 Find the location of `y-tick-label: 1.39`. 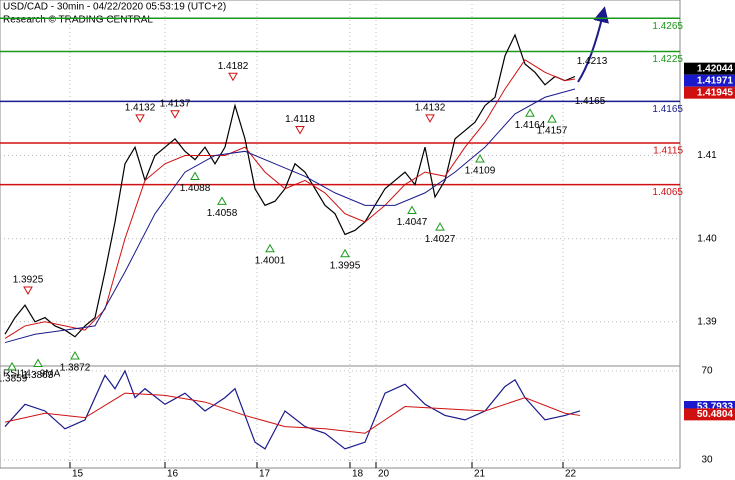

y-tick-label: 1.39 is located at coordinates (707, 321).